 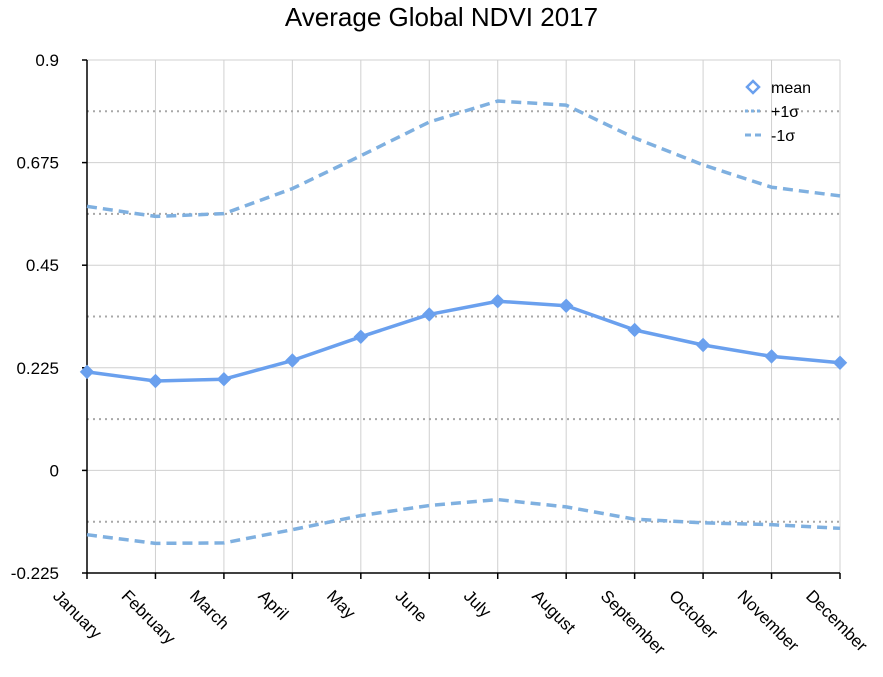 I want to click on y-tick-label: 0.45, so click(x=42, y=265).